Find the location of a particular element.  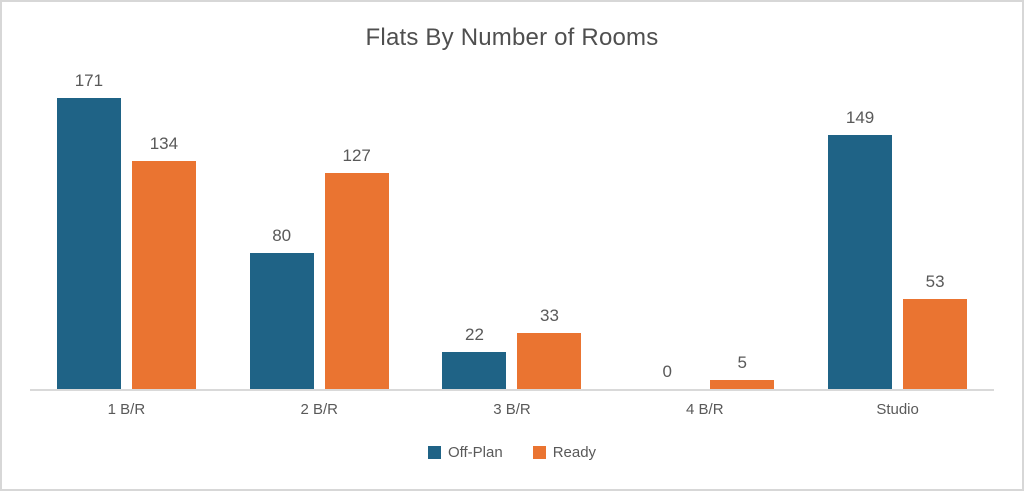

bar-wrap-ready-3-b-r: 33 is located at coordinates (549, 347).